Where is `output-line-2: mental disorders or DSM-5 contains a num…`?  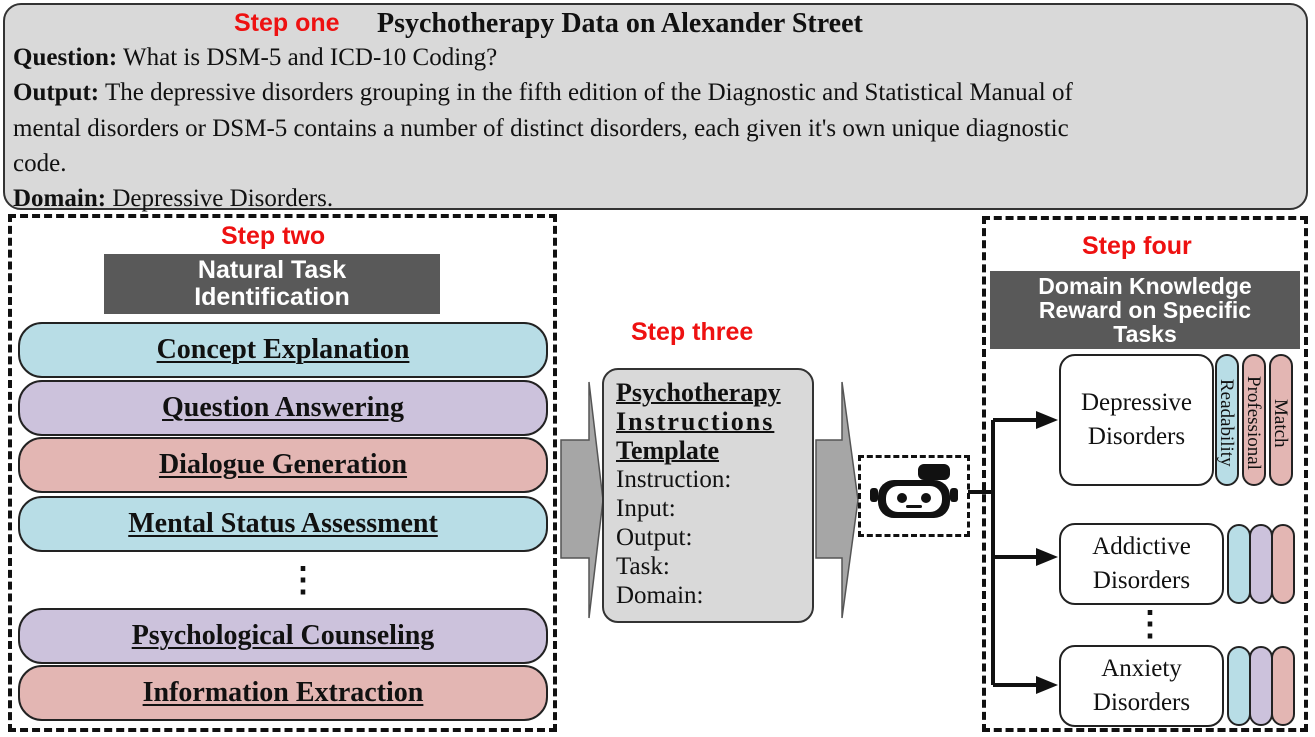 output-line-2: mental disorders or DSM-5 contains a num… is located at coordinates (541, 128).